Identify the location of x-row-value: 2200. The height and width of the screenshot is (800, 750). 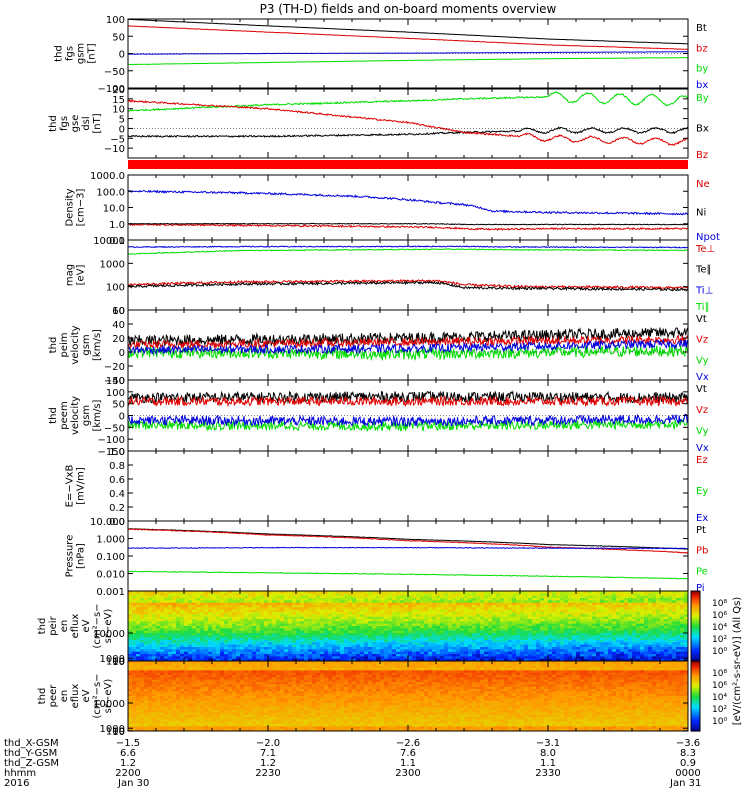
(127, 773).